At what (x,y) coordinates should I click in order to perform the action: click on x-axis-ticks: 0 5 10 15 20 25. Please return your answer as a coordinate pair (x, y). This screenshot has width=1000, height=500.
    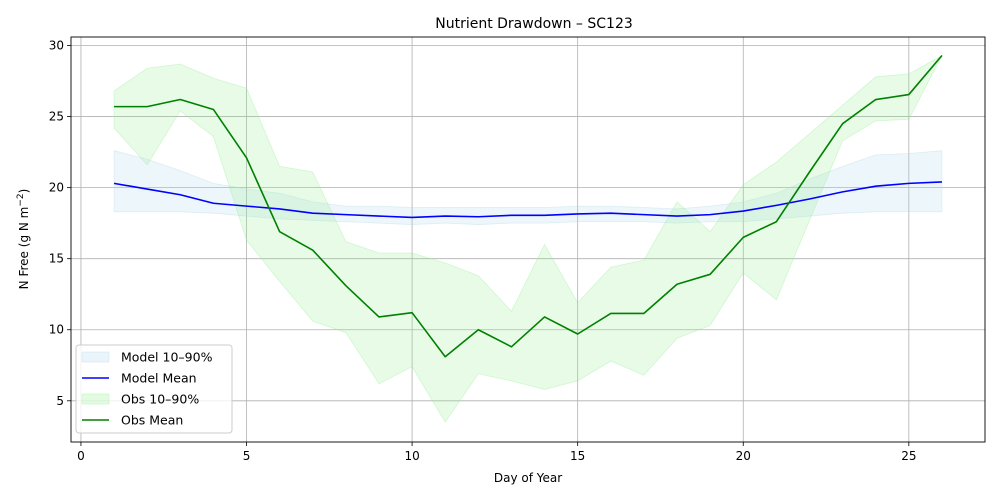
    Looking at the image, I should click on (496, 452).